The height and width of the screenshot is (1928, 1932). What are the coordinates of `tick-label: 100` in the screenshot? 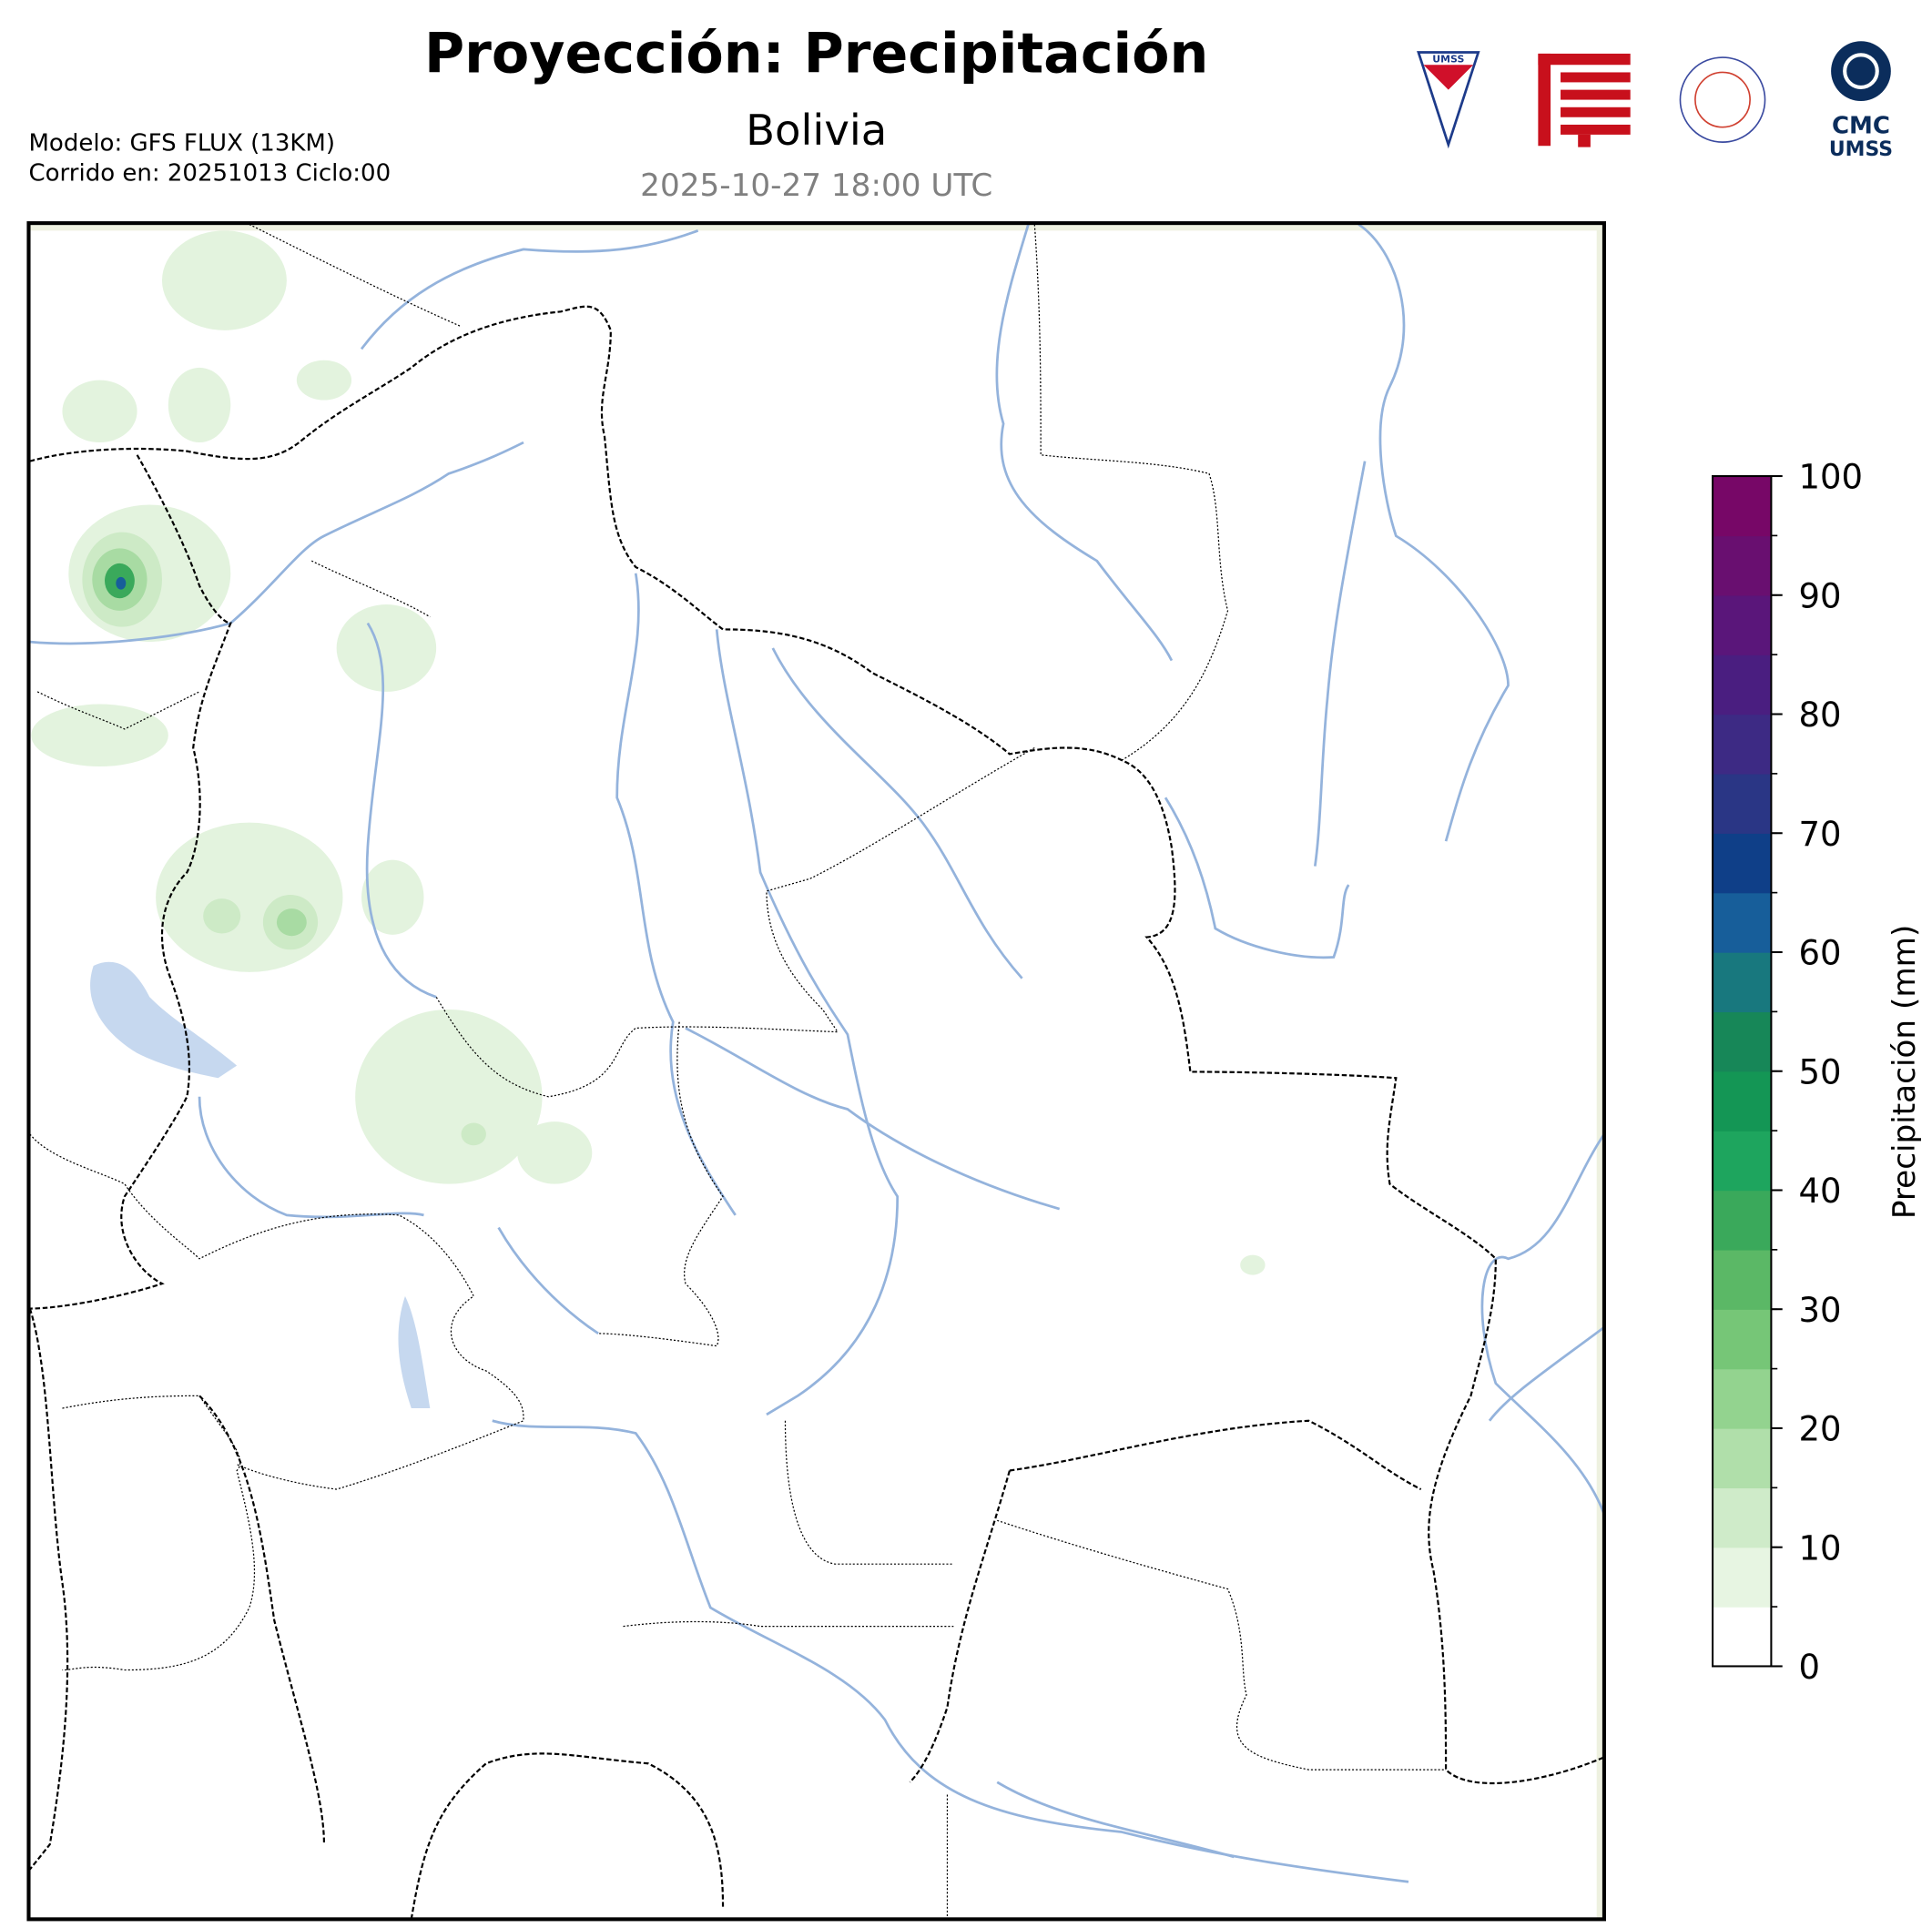 It's located at (1831, 478).